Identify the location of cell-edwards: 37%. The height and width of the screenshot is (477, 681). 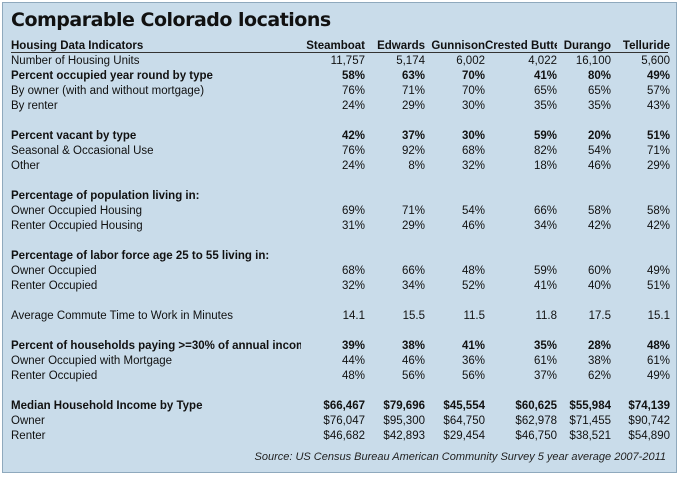
(413, 136).